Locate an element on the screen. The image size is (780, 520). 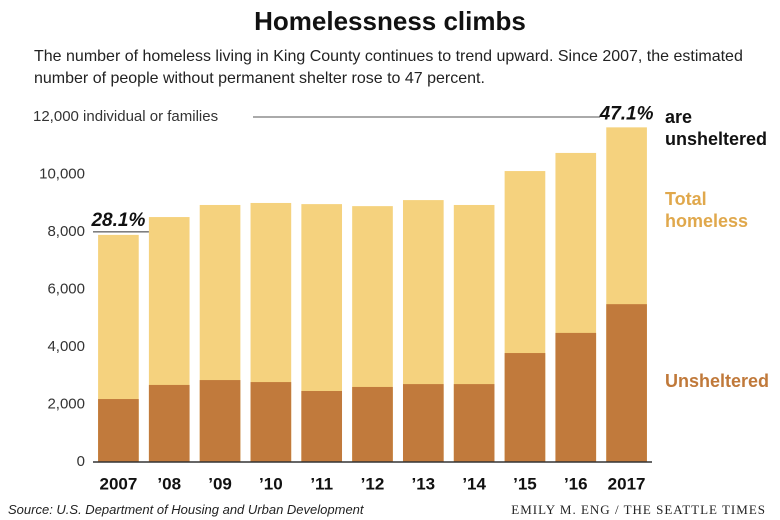
x-tick-label: ’13 is located at coordinates (423, 483).